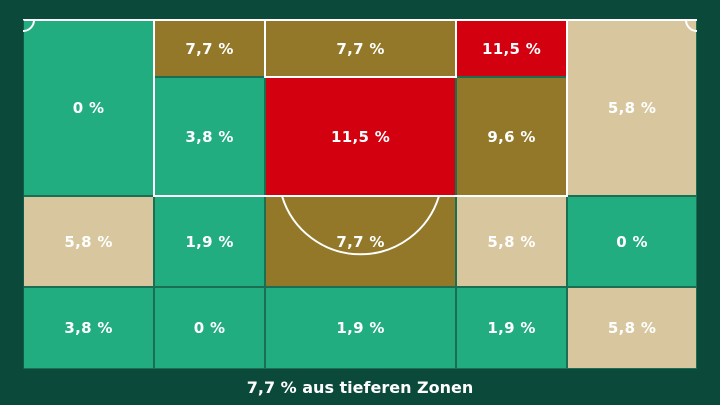 The image size is (720, 405). I want to click on zone-row3-4: 5,8 %, so click(511, 241).